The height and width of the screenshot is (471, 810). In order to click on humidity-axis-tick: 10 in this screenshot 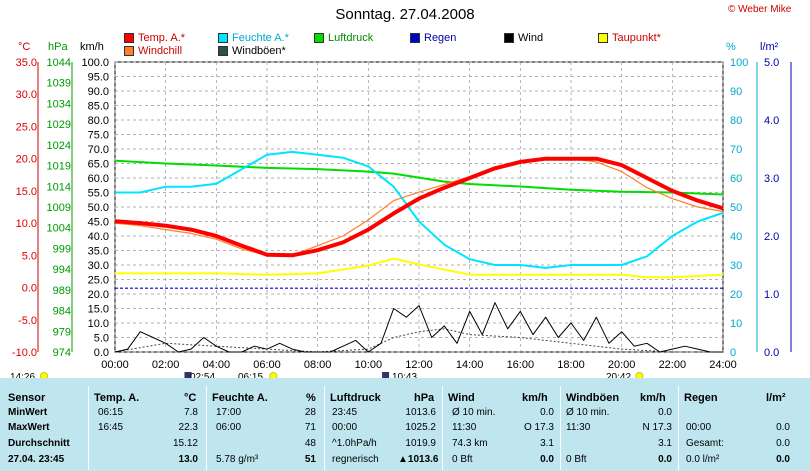, I will do `click(736, 324)`.